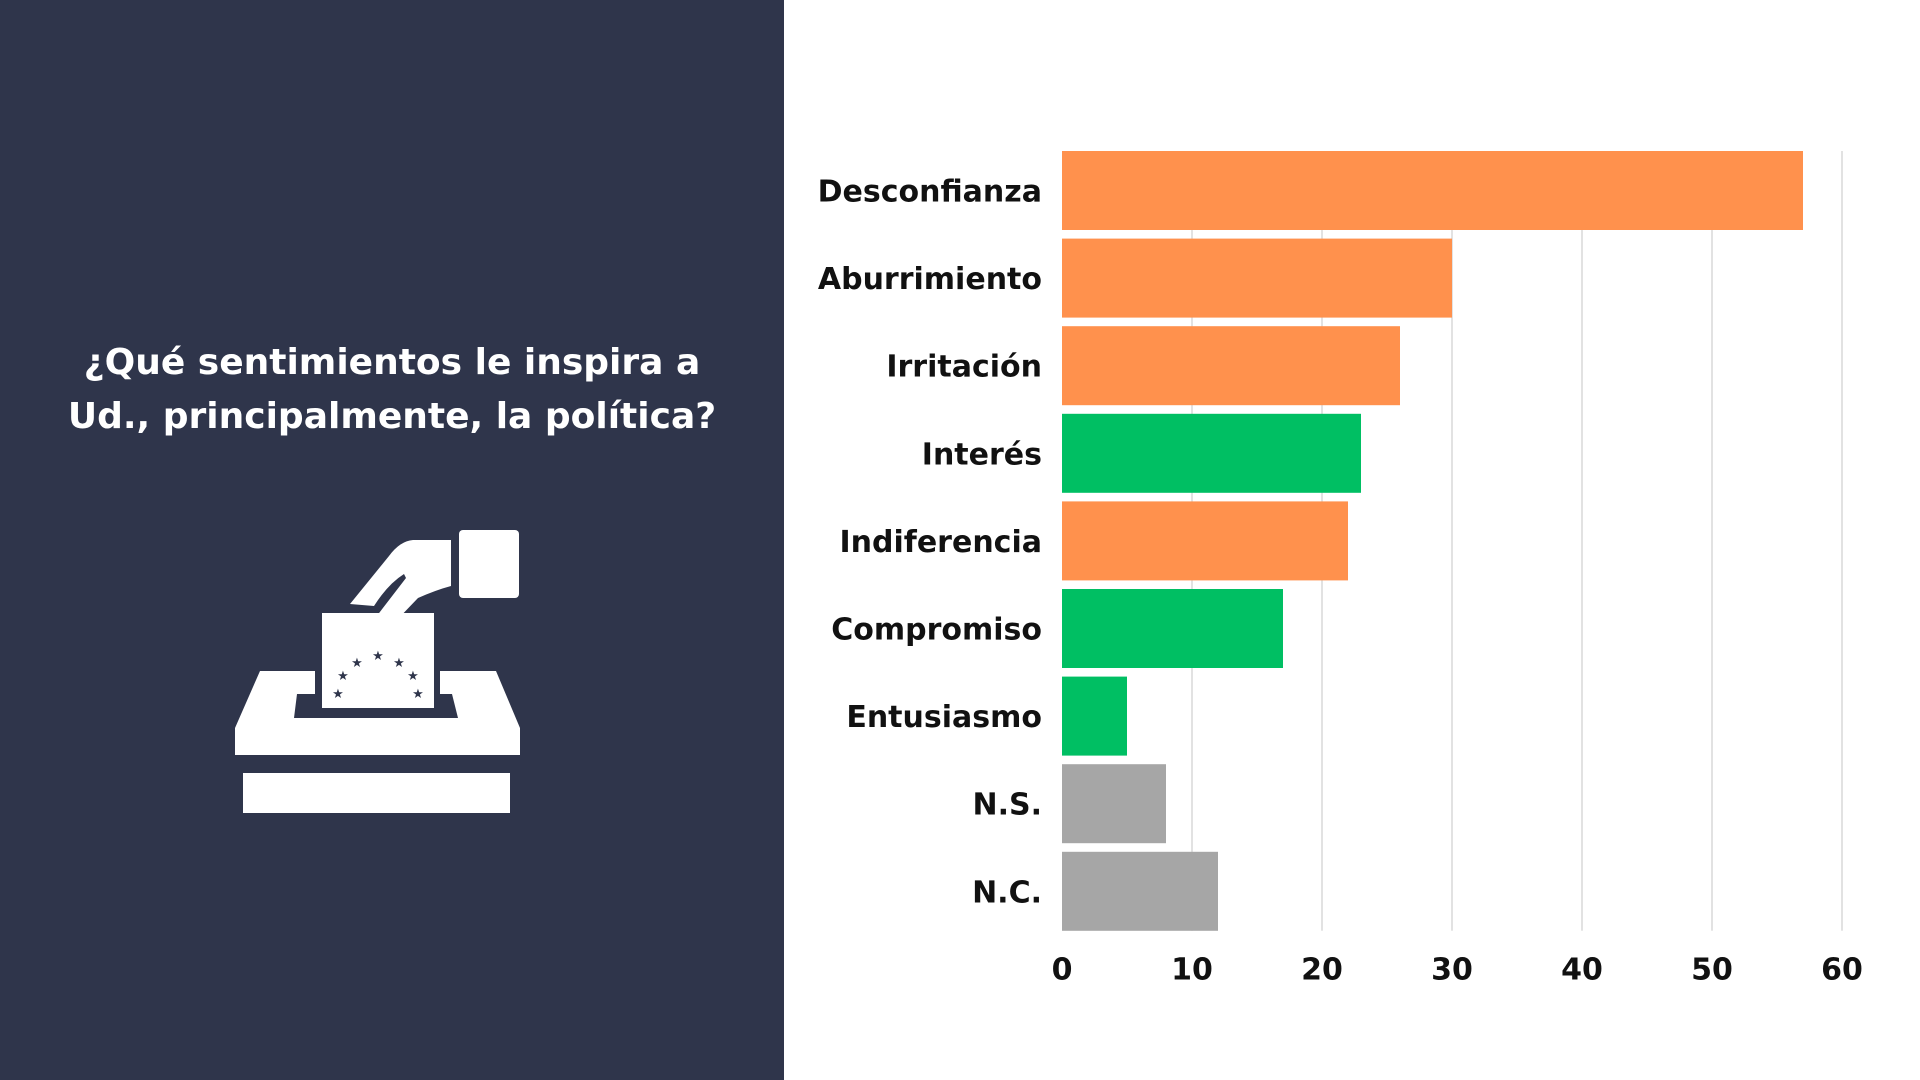 This screenshot has height=1080, width=1920. What do you see at coordinates (930, 279) in the screenshot?
I see `category-label: Aburrimiento` at bounding box center [930, 279].